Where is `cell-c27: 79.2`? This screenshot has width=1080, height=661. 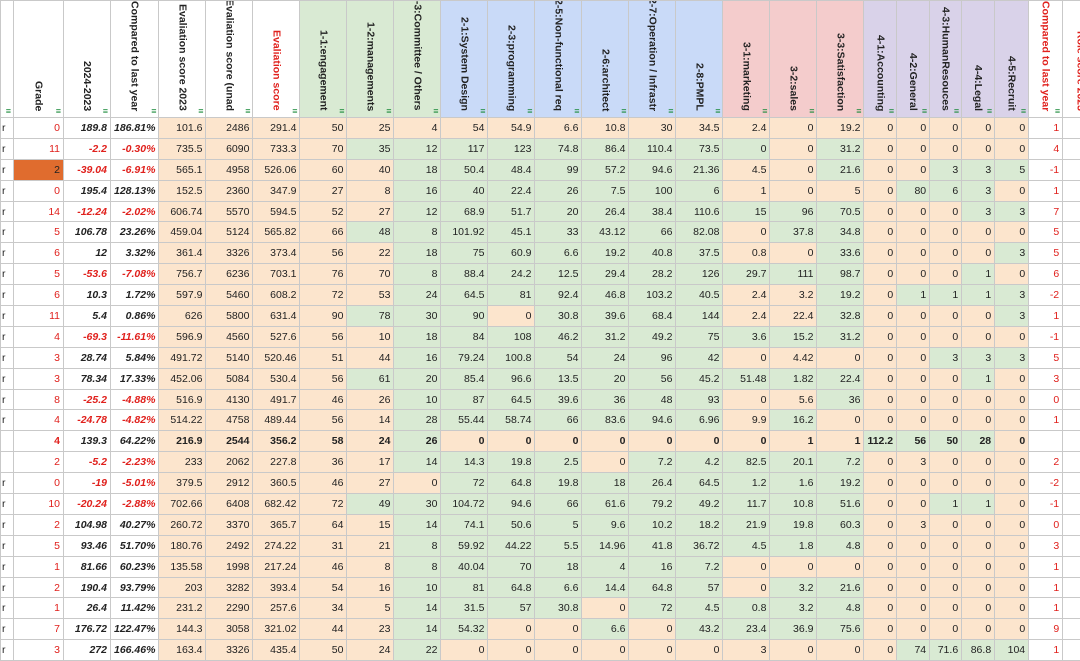 cell-c27: 79.2 is located at coordinates (652, 504).